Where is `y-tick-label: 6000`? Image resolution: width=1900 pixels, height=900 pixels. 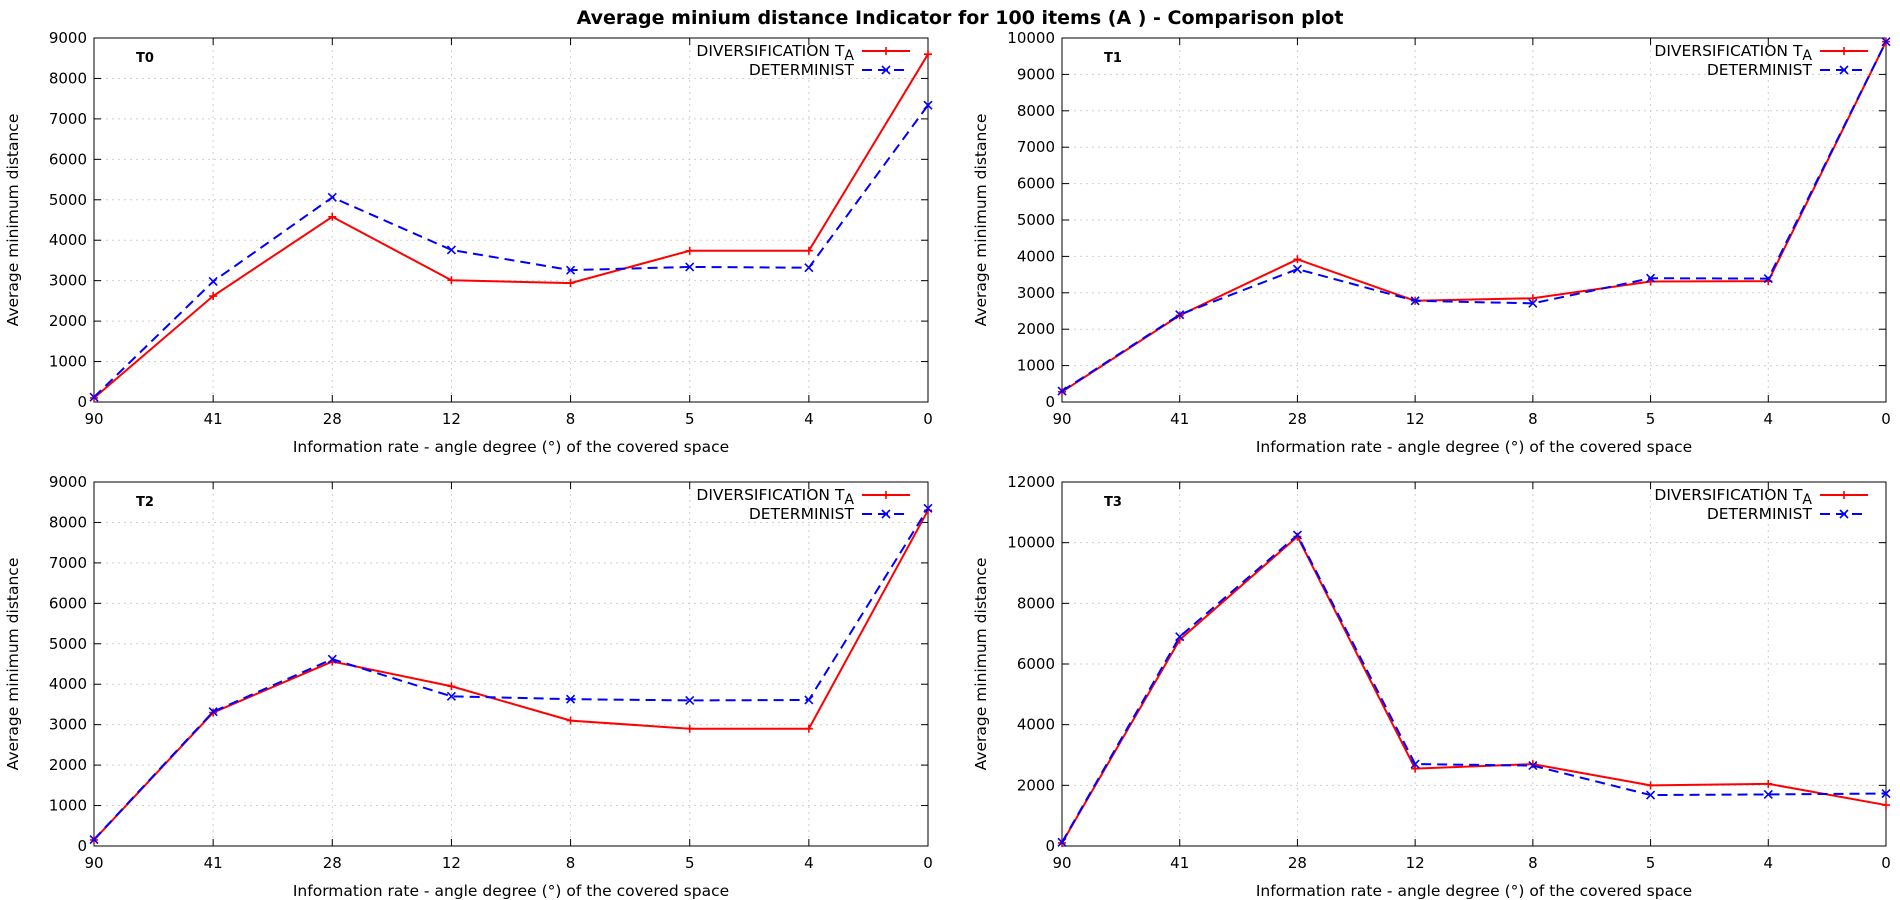
y-tick-label: 6000 is located at coordinates (1036, 664).